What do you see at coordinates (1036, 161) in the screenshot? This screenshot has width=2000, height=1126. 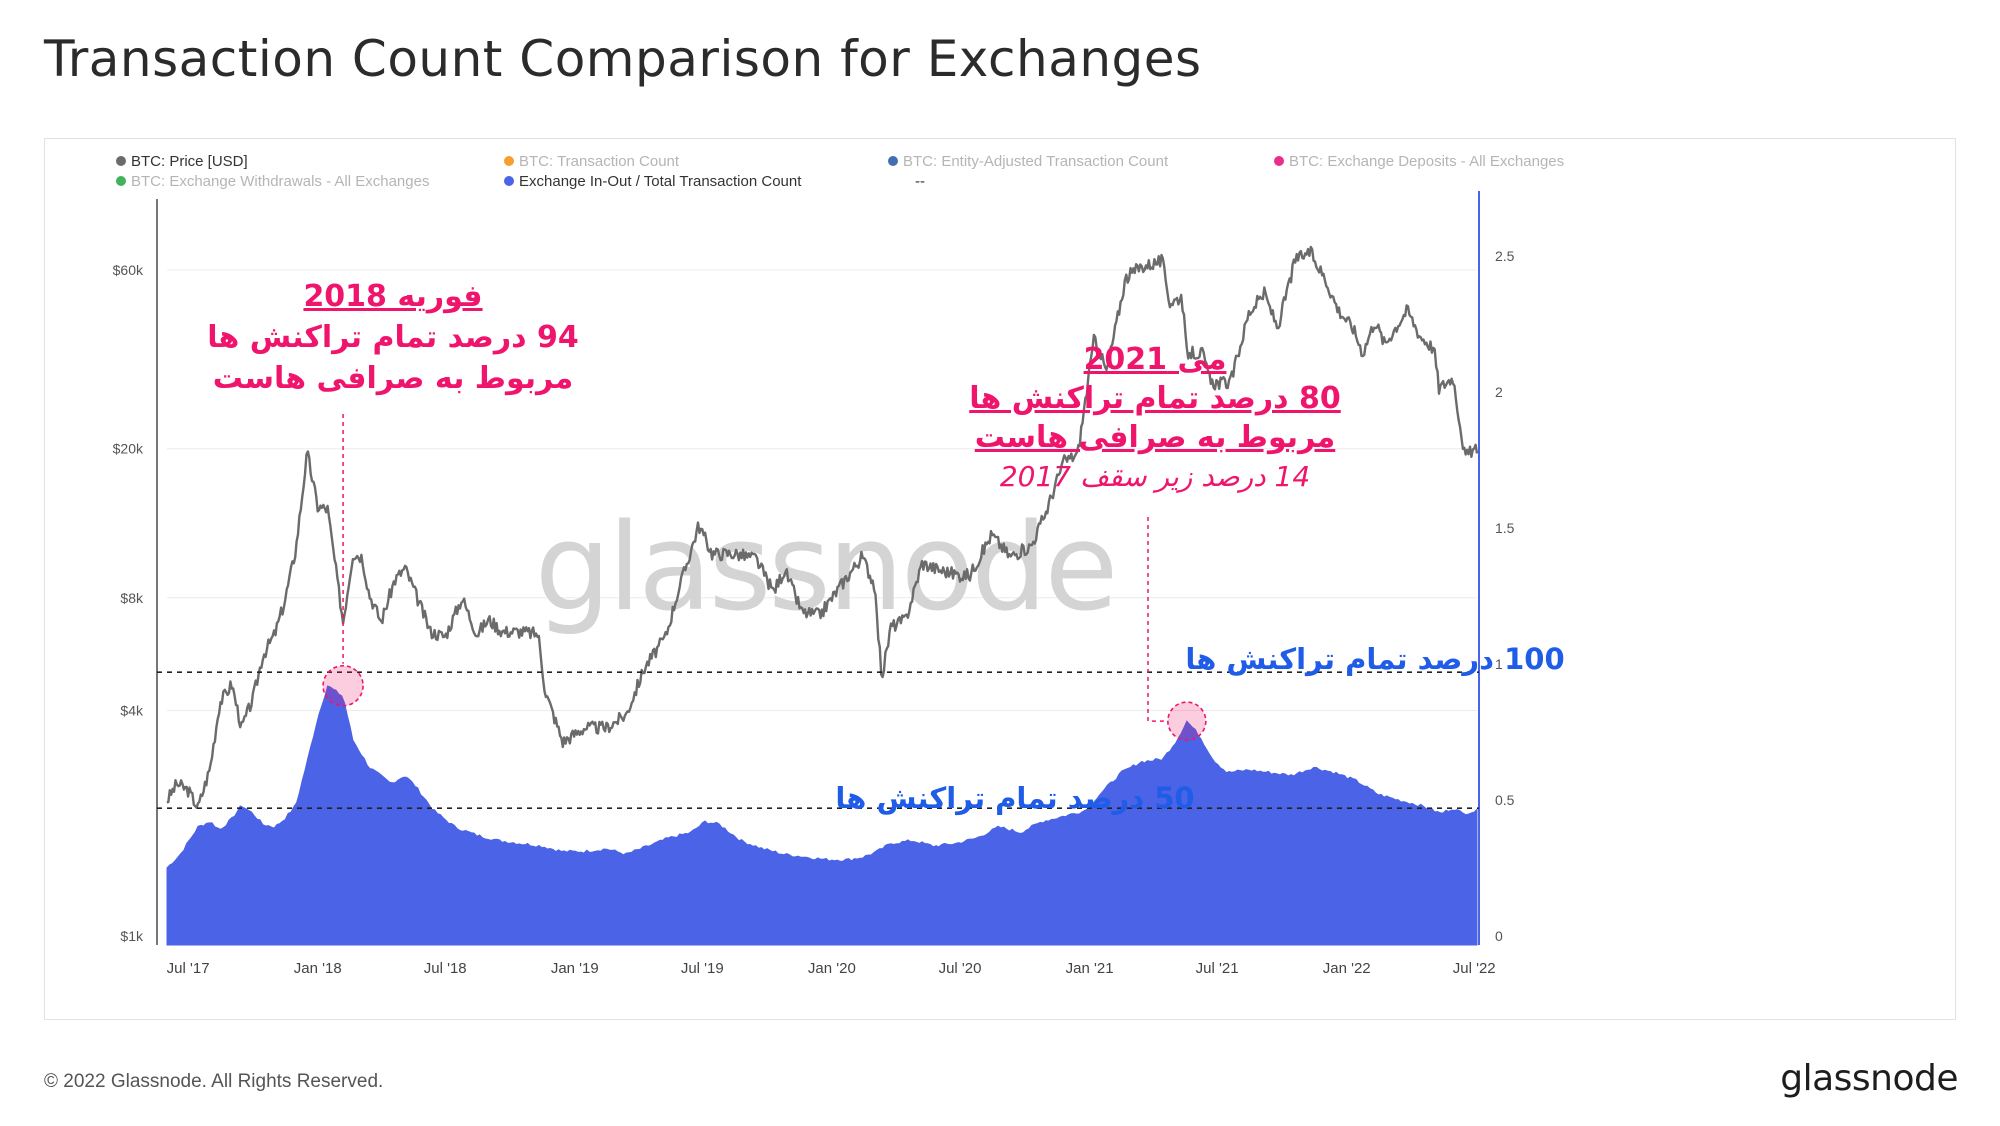 I see `legend-item: BTC: Entity-Adjusted Transaction Count` at bounding box center [1036, 161].